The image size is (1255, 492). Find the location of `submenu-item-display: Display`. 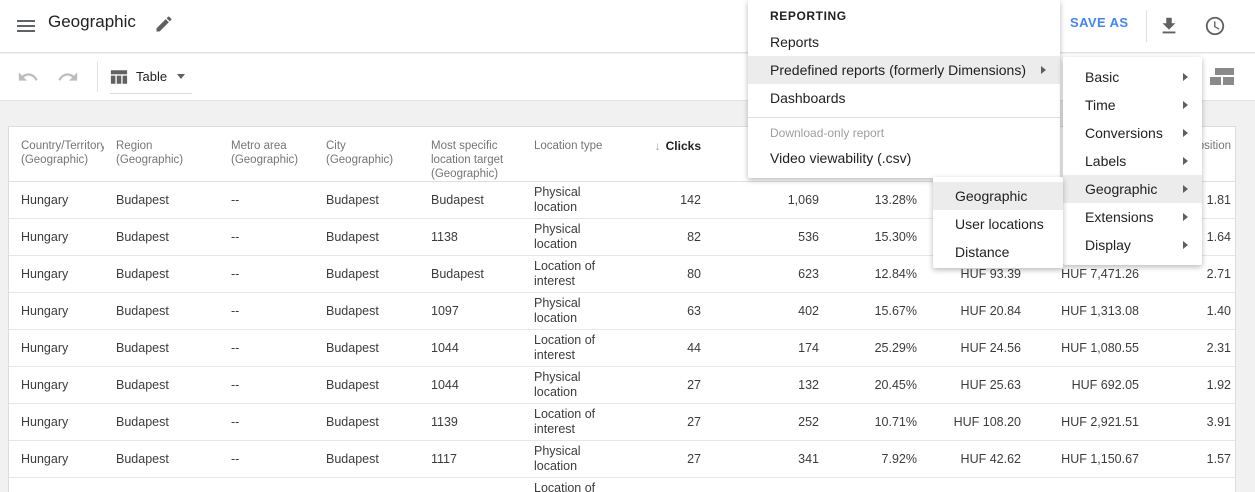

submenu-item-display: Display is located at coordinates (1132, 245).